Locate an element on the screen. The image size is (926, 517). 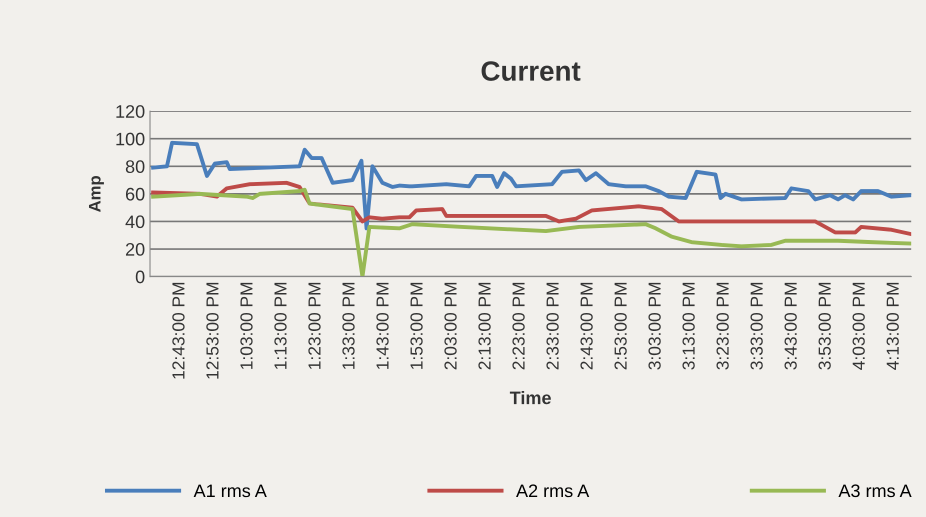
y-tick-label: 100 is located at coordinates (130, 139).